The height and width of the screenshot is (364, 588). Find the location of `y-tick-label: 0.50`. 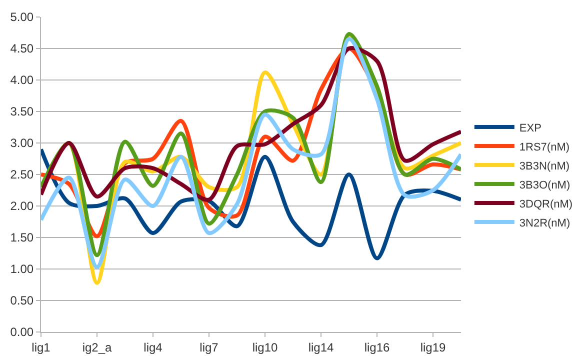

y-tick-label: 0.50 is located at coordinates (22, 301).